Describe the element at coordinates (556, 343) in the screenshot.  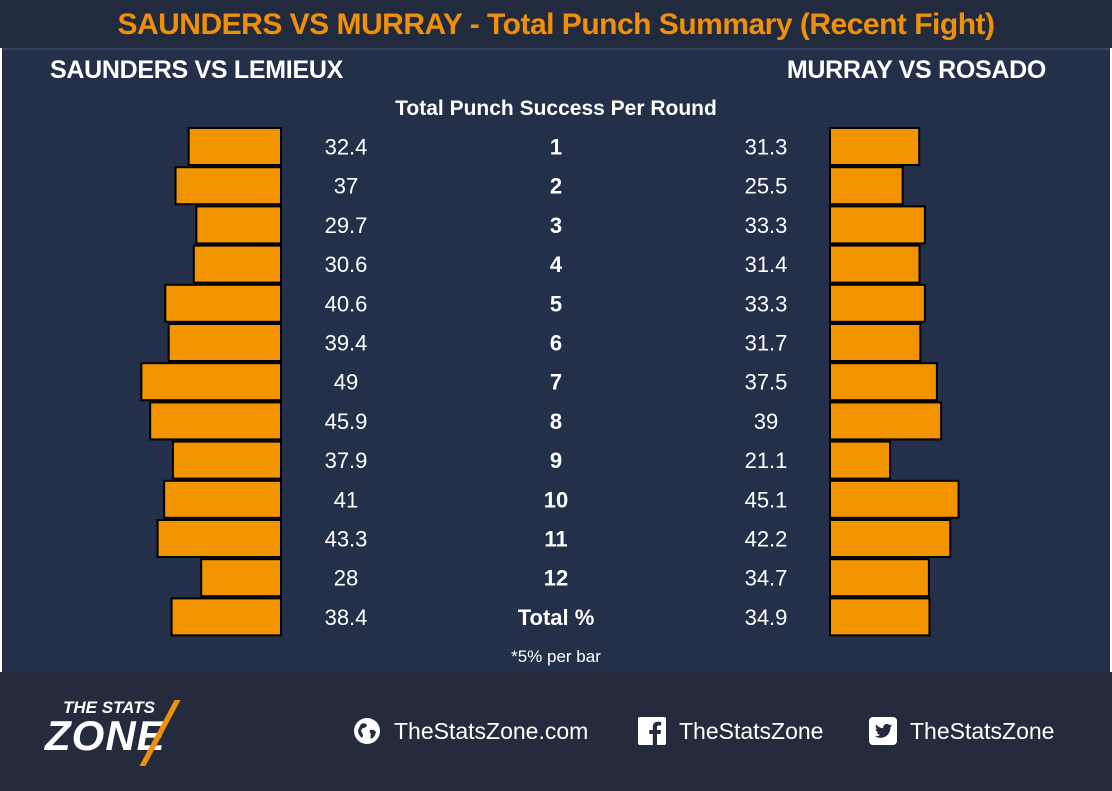
I see `round-label: 6` at that location.